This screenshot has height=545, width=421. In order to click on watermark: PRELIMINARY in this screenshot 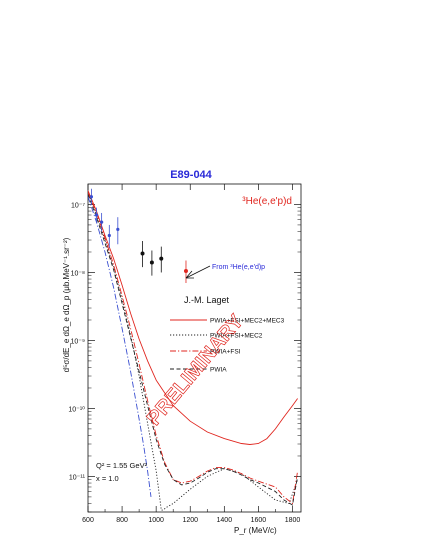, I will do `click(195, 370)`.